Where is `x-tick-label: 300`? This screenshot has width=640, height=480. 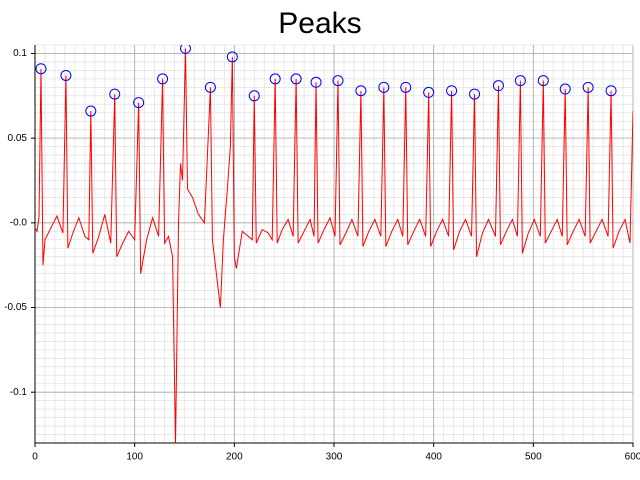 x-tick-label: 300 is located at coordinates (334, 457).